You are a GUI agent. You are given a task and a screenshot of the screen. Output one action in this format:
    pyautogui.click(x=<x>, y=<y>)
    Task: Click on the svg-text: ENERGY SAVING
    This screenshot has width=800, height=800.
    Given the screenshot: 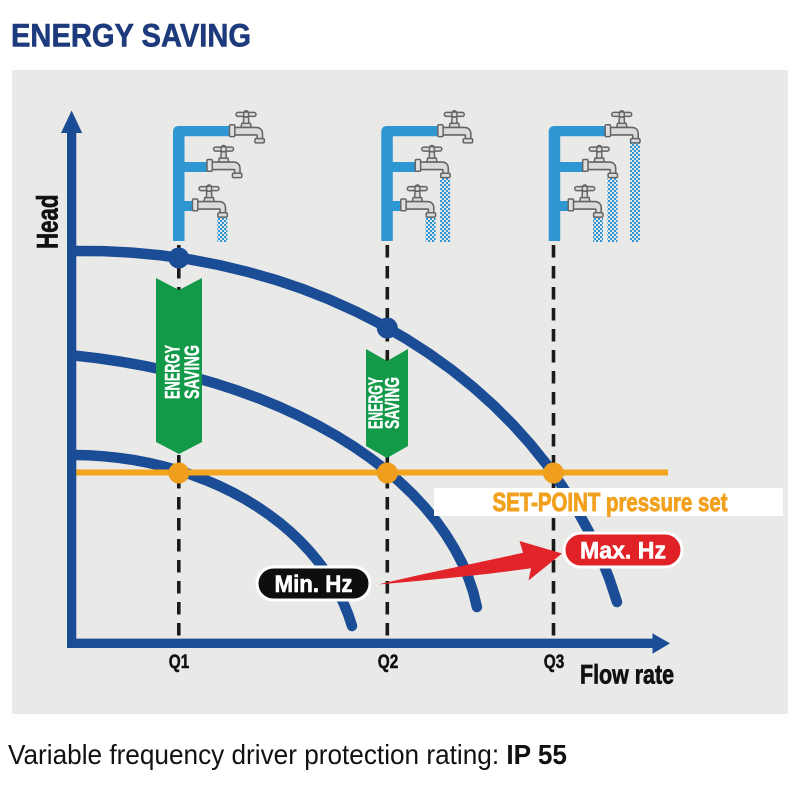 What is the action you would take?
    pyautogui.click(x=131, y=36)
    